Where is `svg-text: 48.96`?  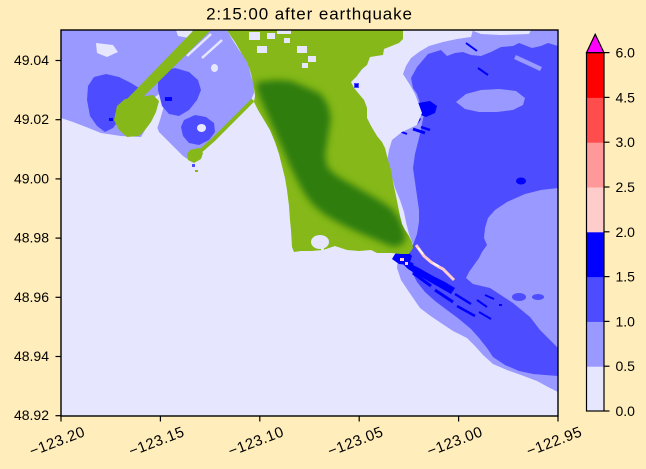
svg-text: 48.96 is located at coordinates (31, 297).